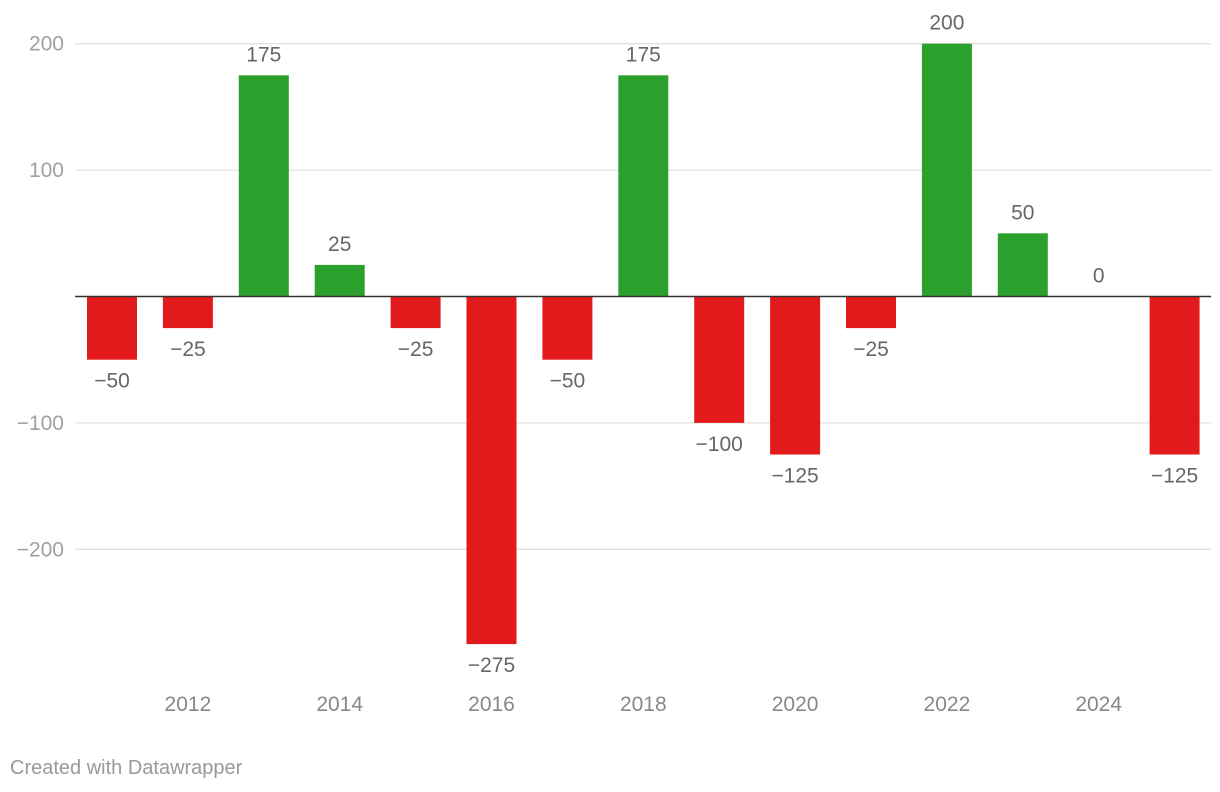 The width and height of the screenshot is (1220, 792). Describe the element at coordinates (491, 665) in the screenshot. I see `data-label: −275` at that location.